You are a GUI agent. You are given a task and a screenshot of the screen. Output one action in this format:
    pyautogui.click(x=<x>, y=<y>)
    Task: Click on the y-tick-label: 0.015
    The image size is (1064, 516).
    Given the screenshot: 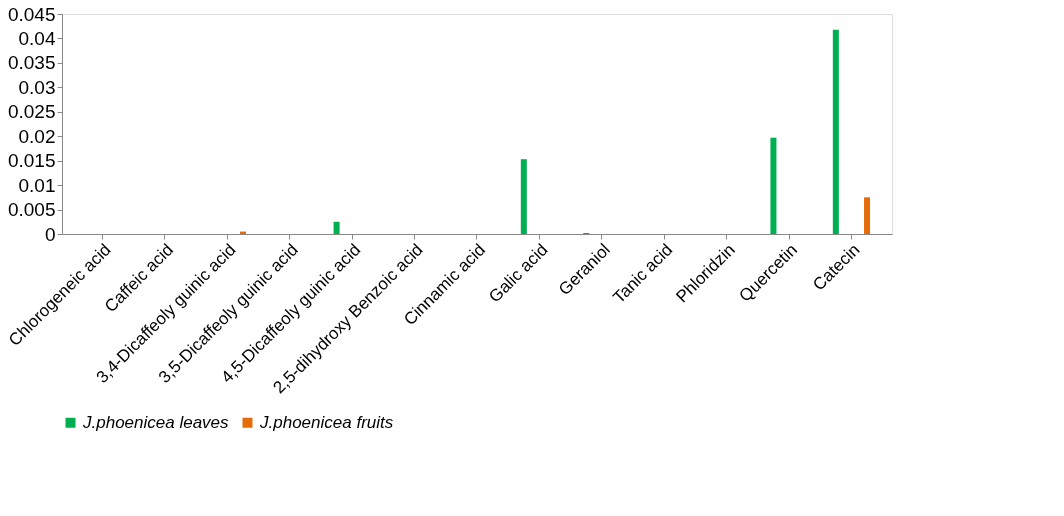 What is the action you would take?
    pyautogui.click(x=31, y=161)
    